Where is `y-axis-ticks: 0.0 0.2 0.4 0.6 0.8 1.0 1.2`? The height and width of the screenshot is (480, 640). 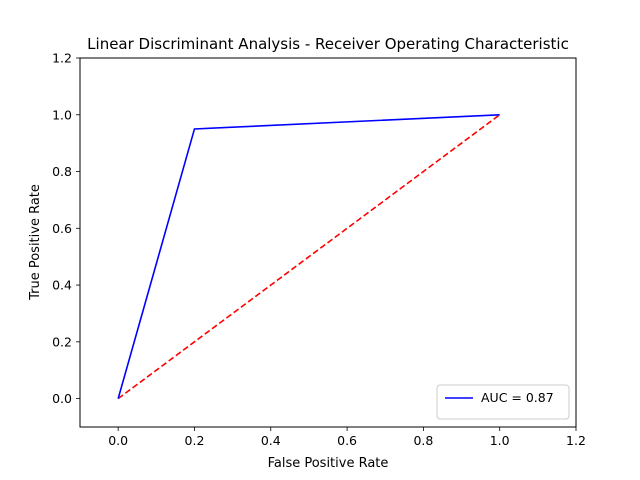
y-axis-ticks: 0.0 0.2 0.4 0.6 0.8 1.0 1.2 is located at coordinates (66, 228).